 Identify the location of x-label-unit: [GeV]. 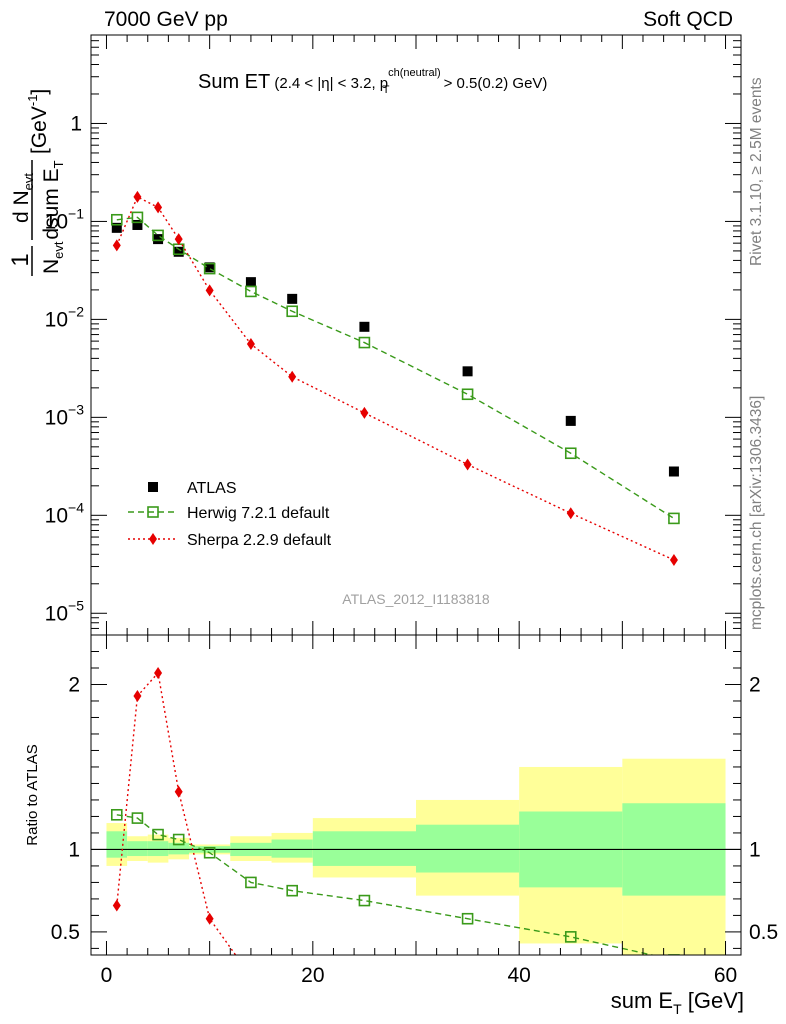
(713, 1000).